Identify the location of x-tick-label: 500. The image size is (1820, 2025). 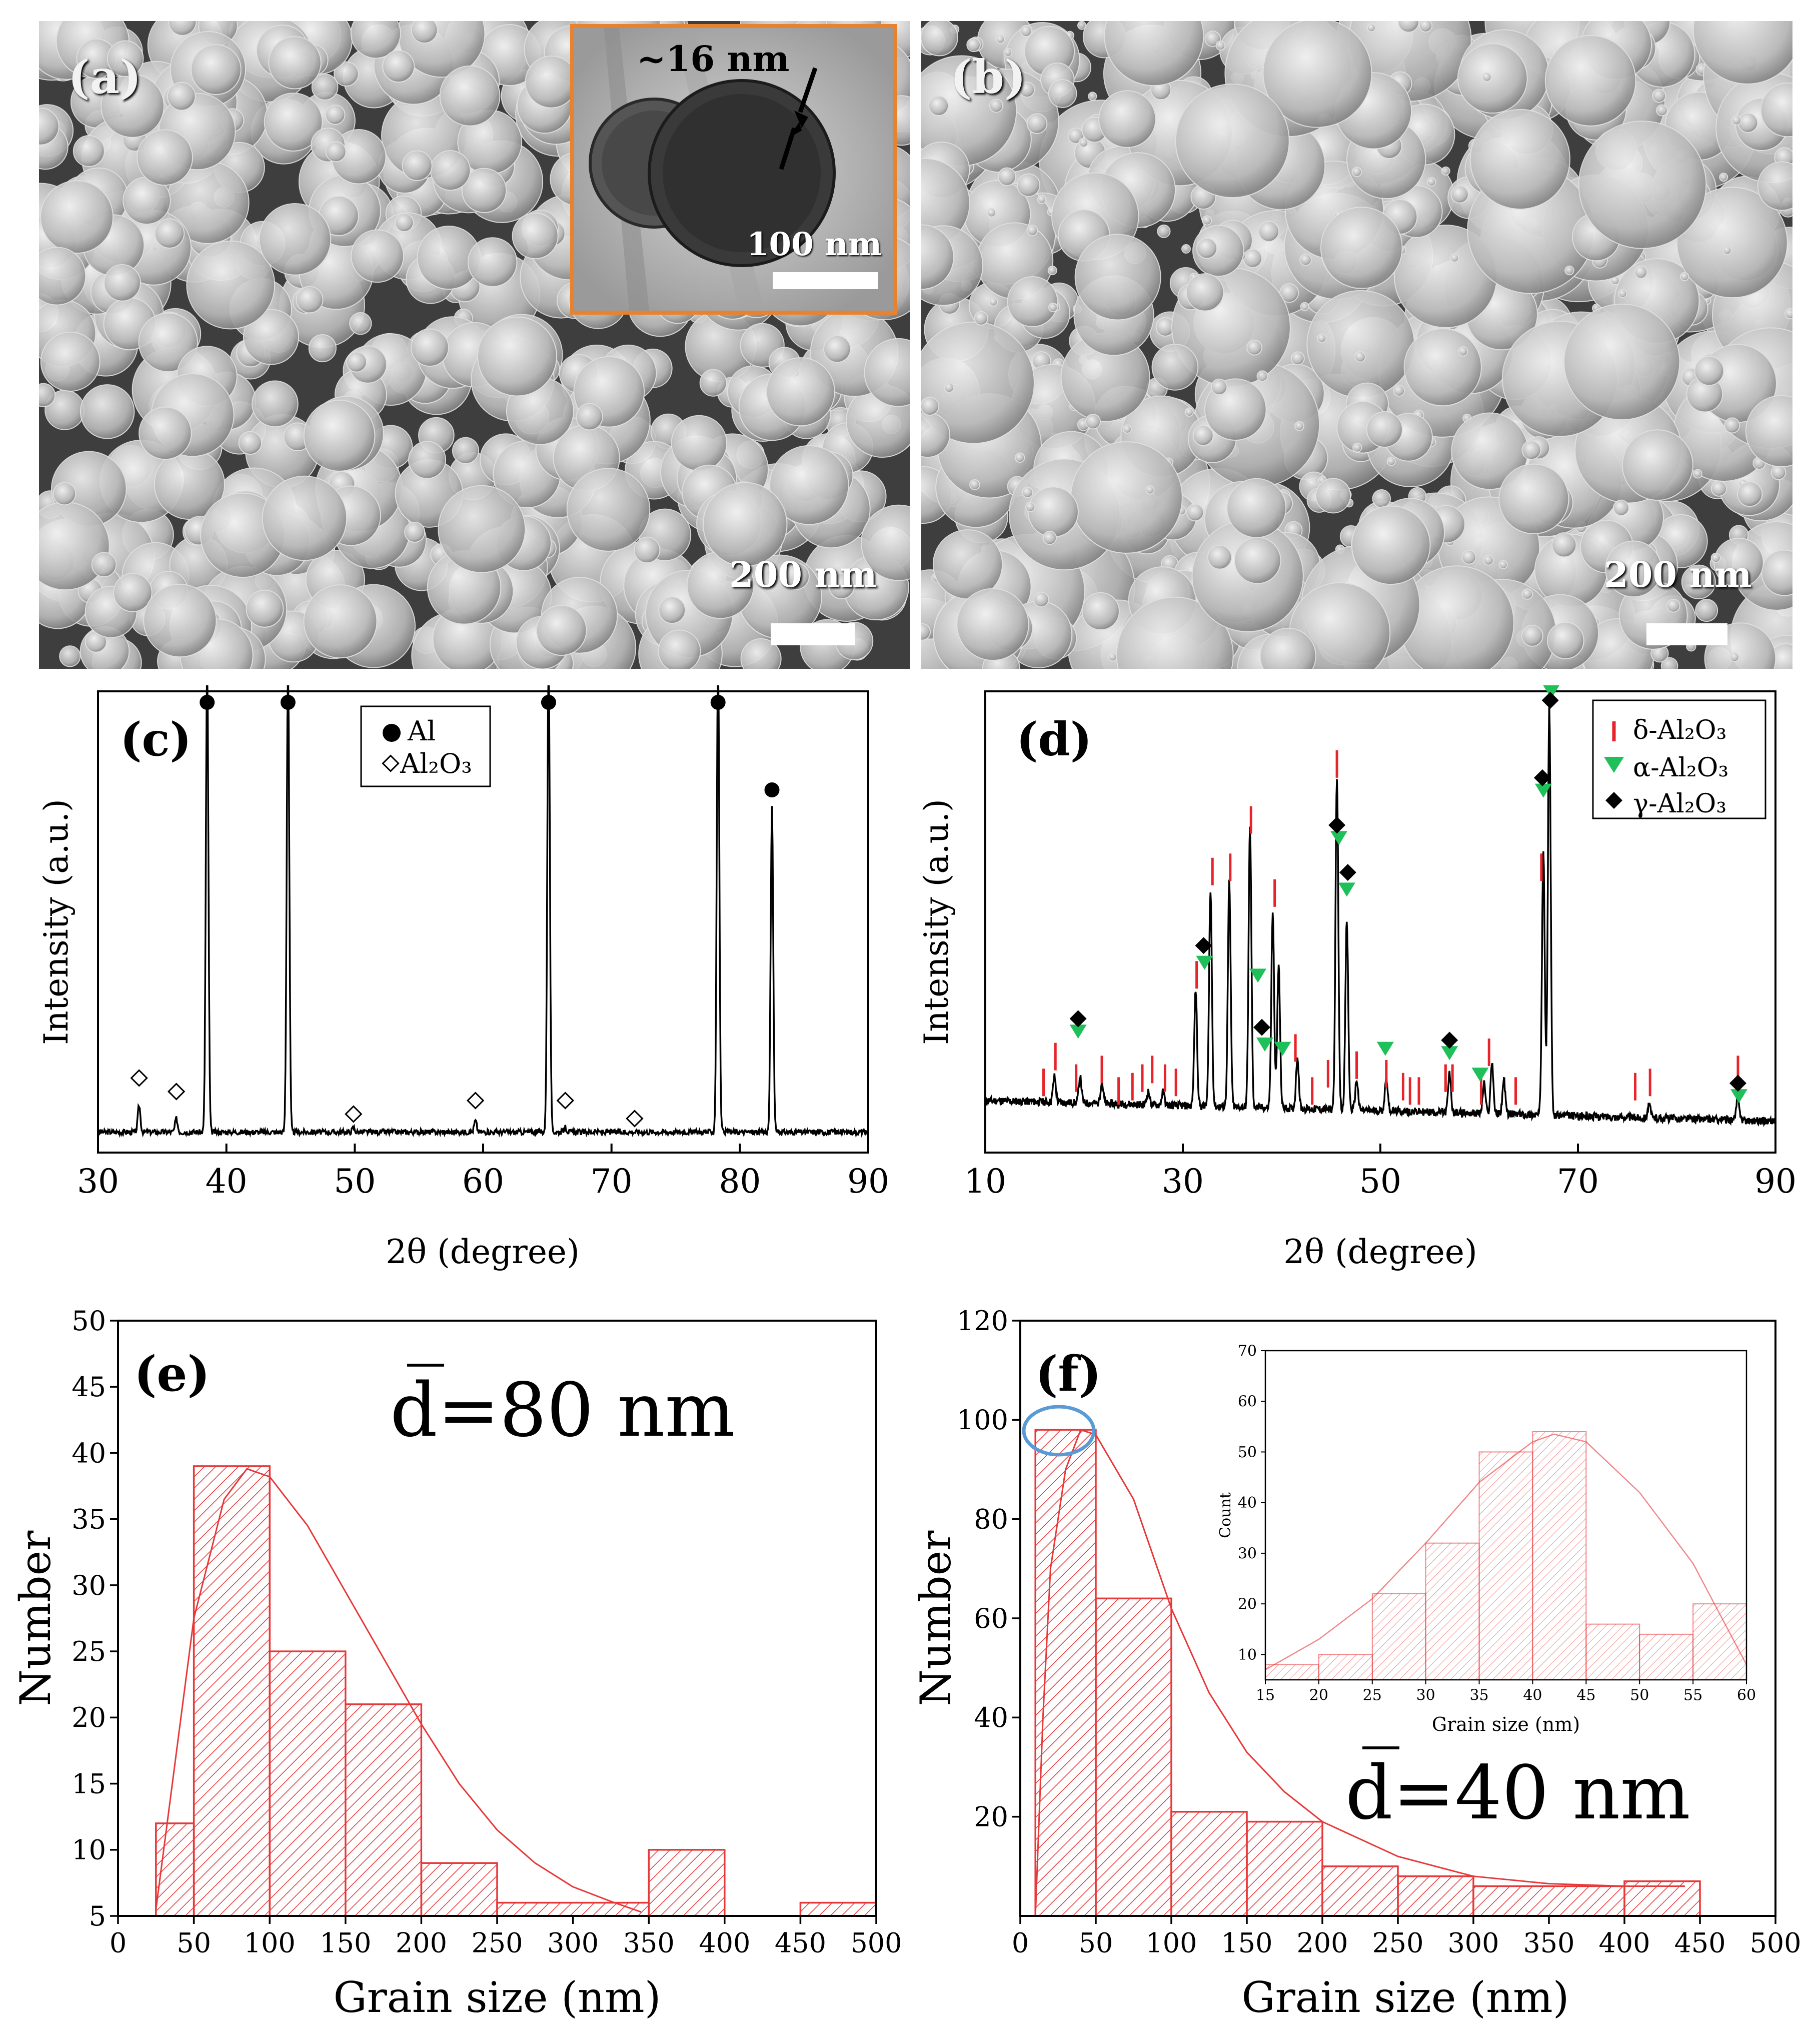
(1775, 1943).